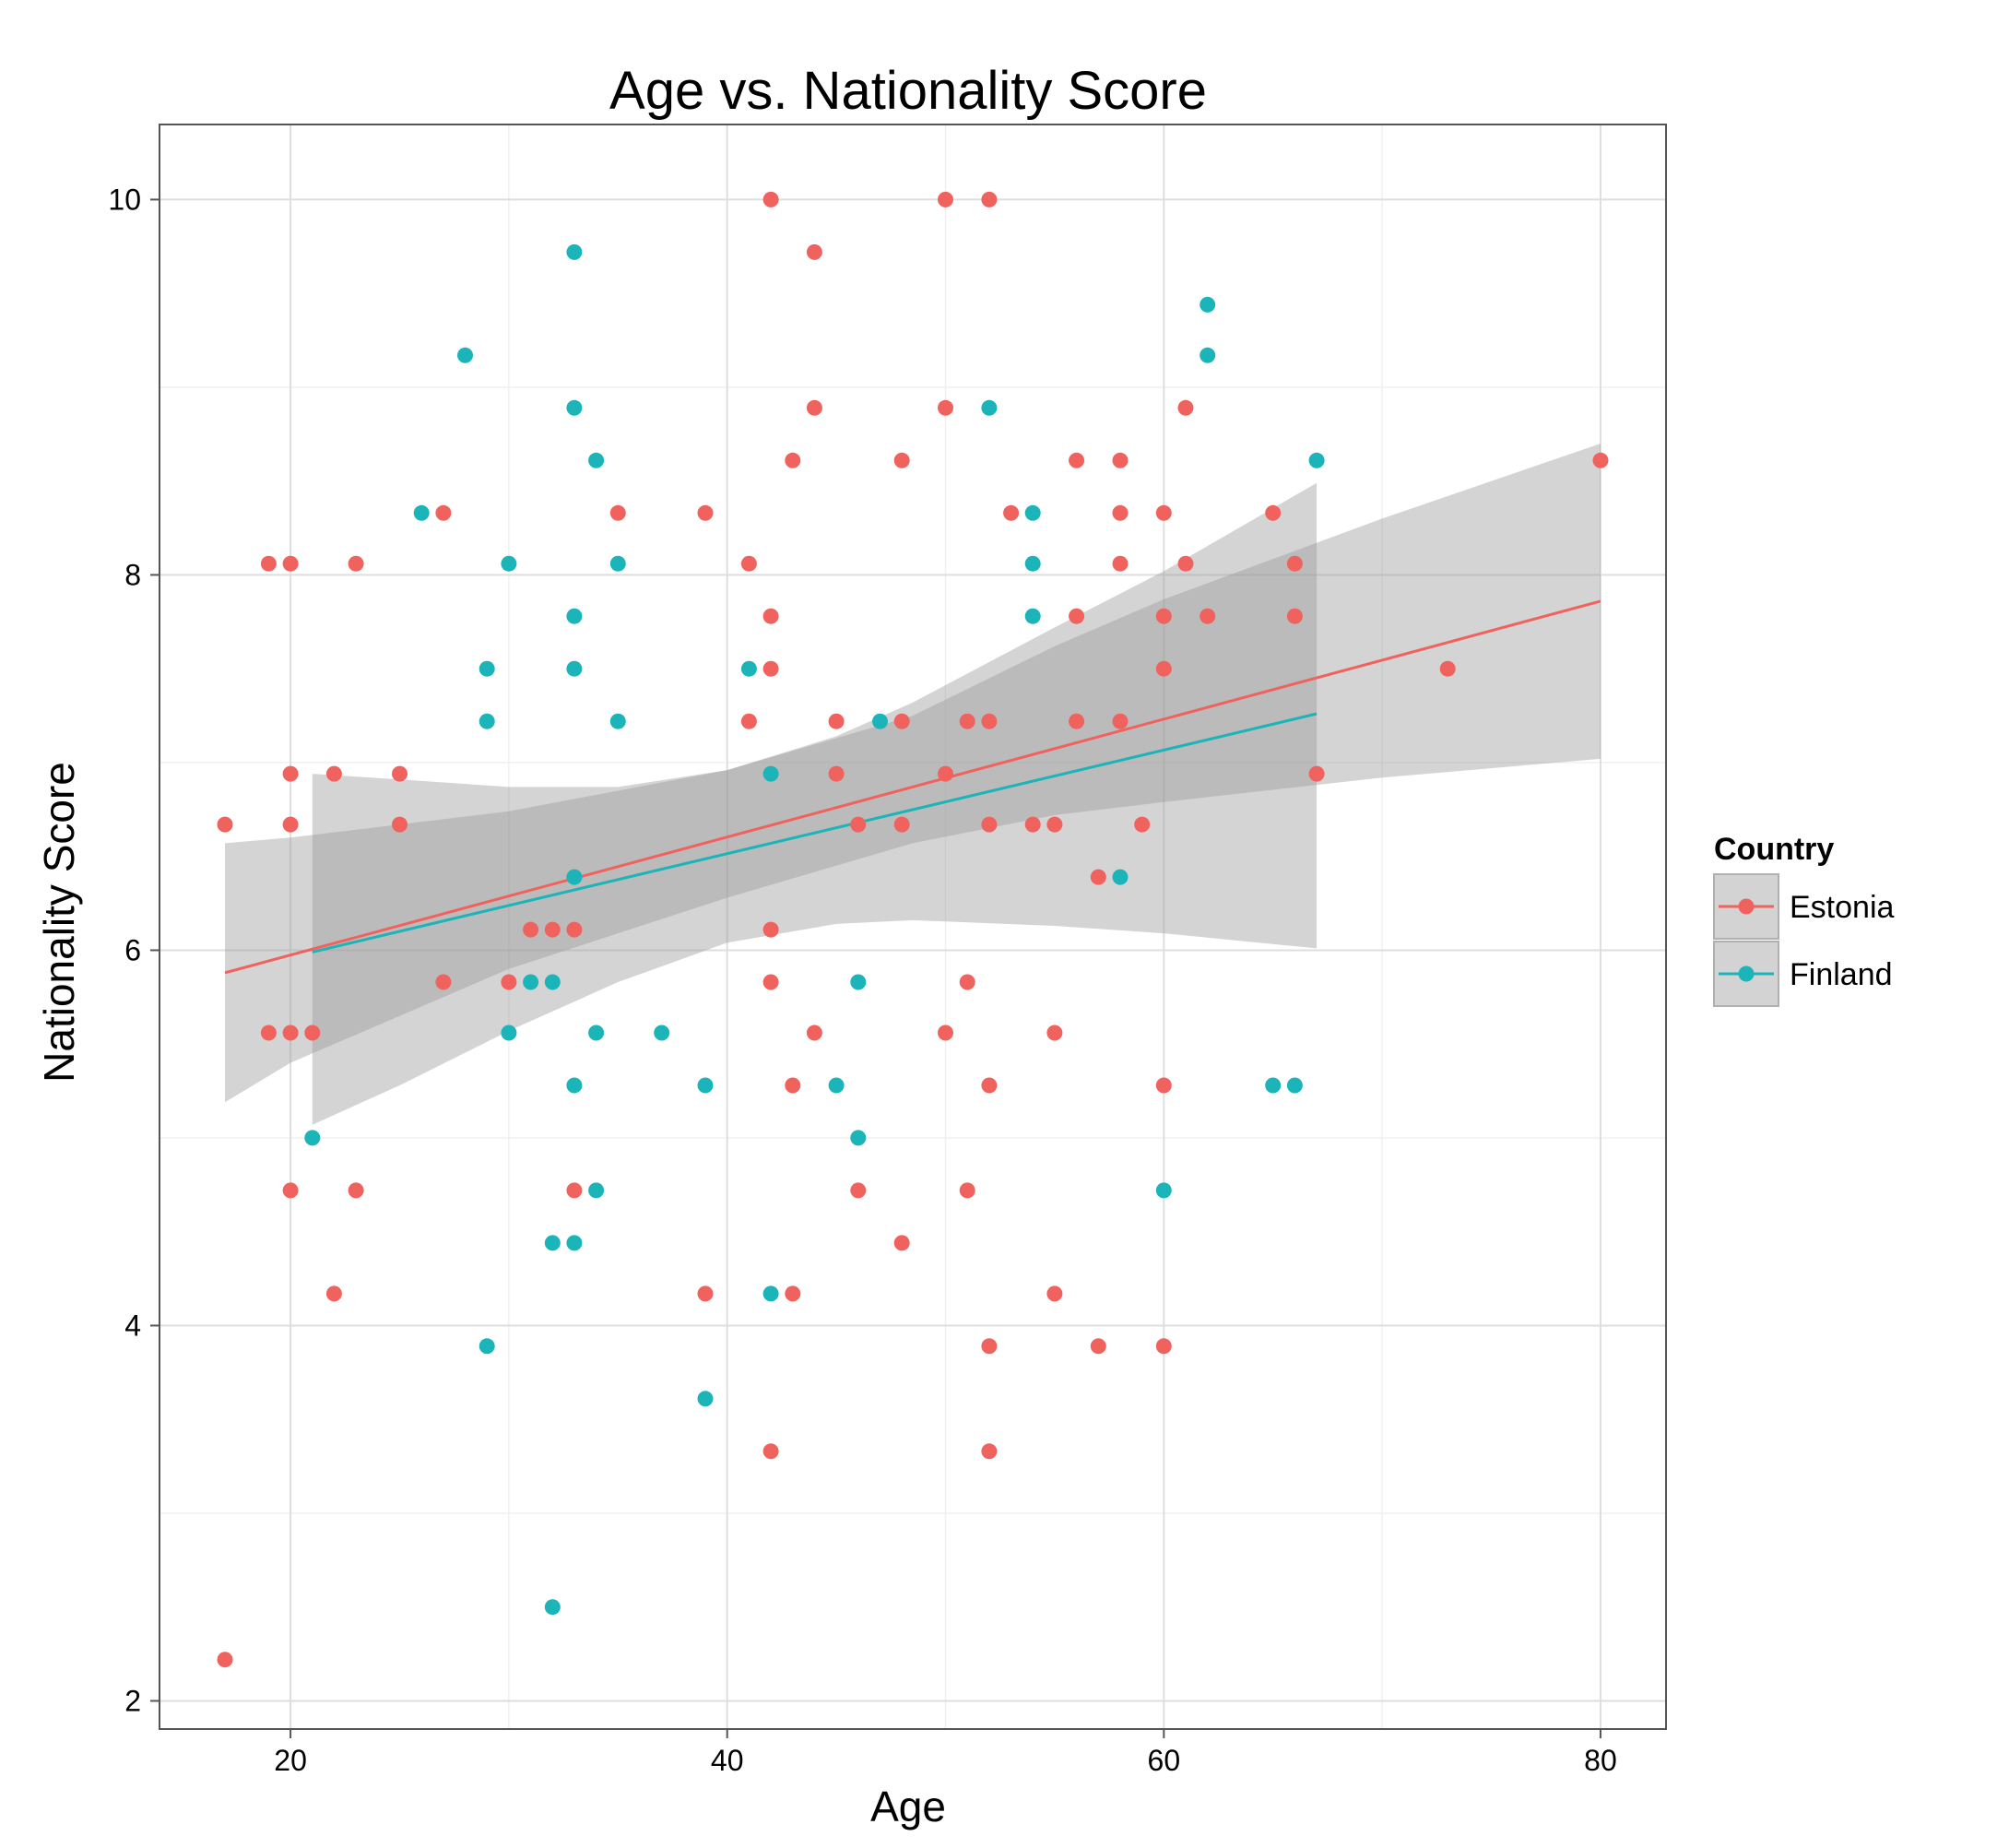 Image resolution: width=2009 pixels, height=1848 pixels. What do you see at coordinates (132, 1326) in the screenshot?
I see `y-tick-label: 4` at bounding box center [132, 1326].